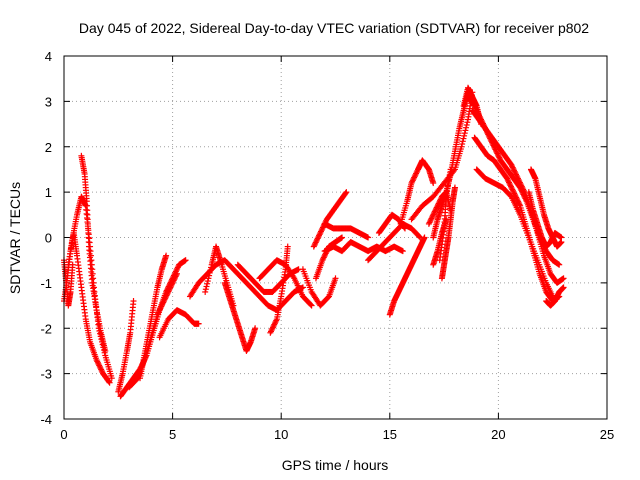 The width and height of the screenshot is (640, 480). I want to click on x-tick-label: 10, so click(281, 434).